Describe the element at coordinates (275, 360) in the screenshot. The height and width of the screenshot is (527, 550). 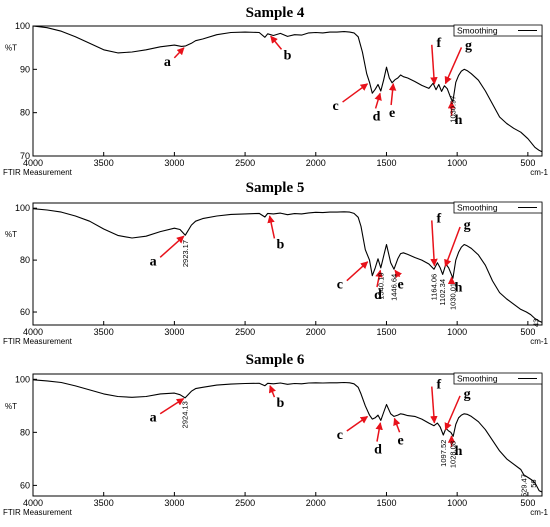
I see `chart-title: Sample 6` at that location.